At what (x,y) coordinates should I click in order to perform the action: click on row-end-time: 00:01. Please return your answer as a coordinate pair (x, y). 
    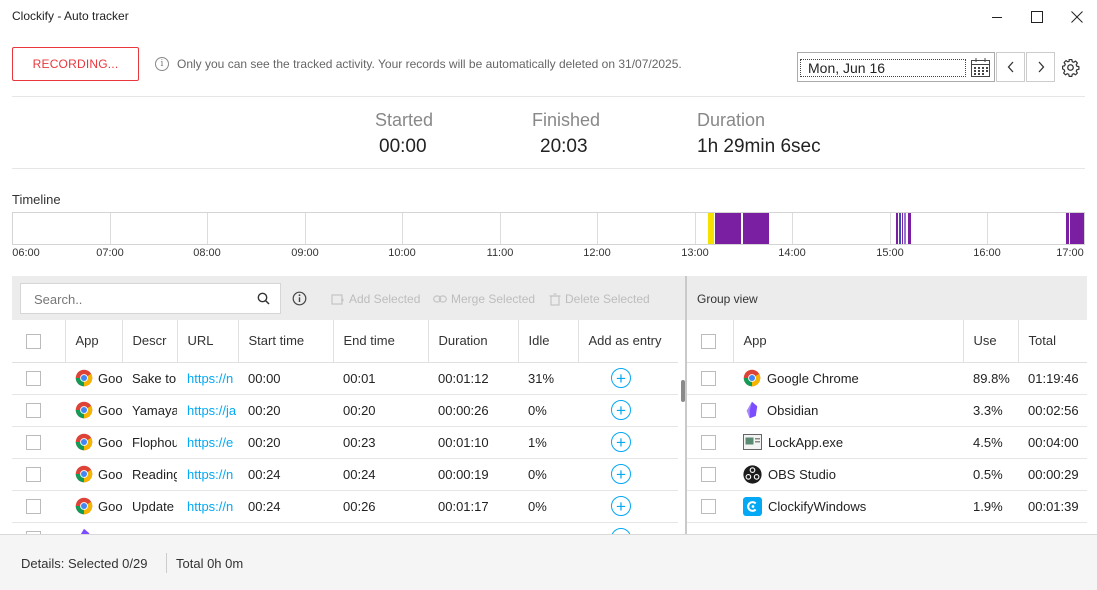
    Looking at the image, I should click on (380, 378).